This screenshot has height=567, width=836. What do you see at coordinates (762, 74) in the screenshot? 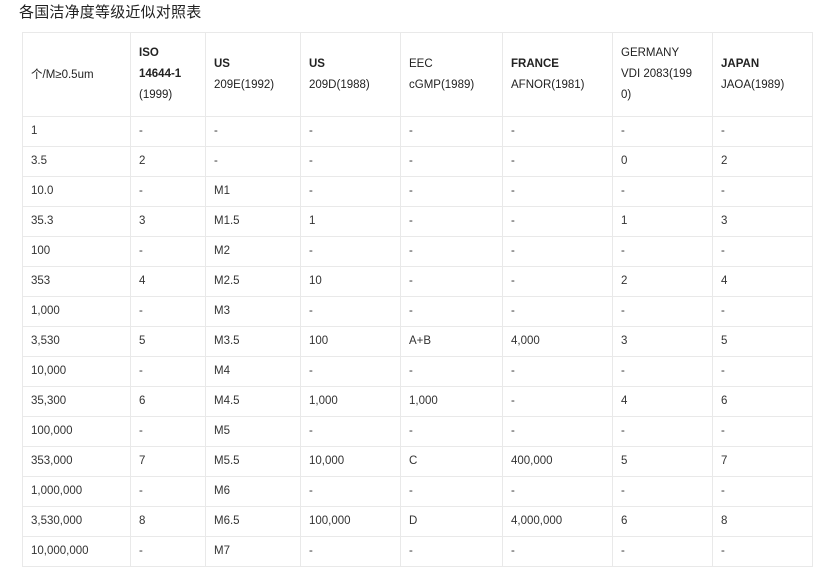
I see `column-header-7: JAPAN JAOA(1989)` at bounding box center [762, 74].